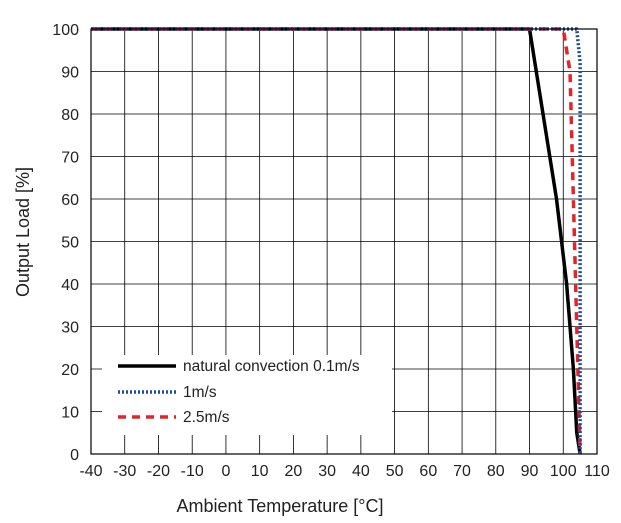 The width and height of the screenshot is (621, 523). Describe the element at coordinates (70, 285) in the screenshot. I see `y-tick-label: 40` at that location.